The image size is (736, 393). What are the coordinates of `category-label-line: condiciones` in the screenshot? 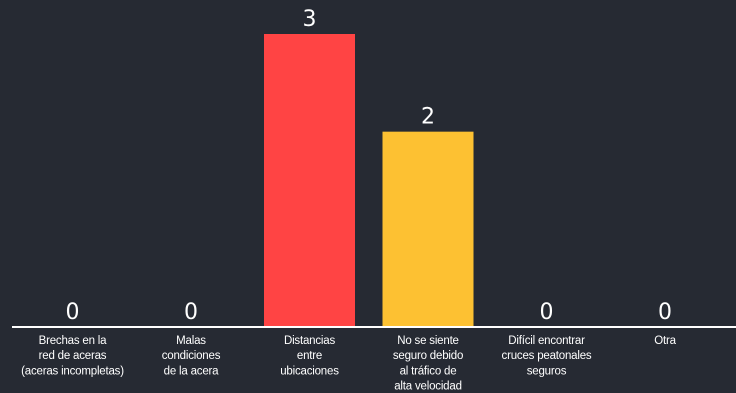 It's located at (191, 356).